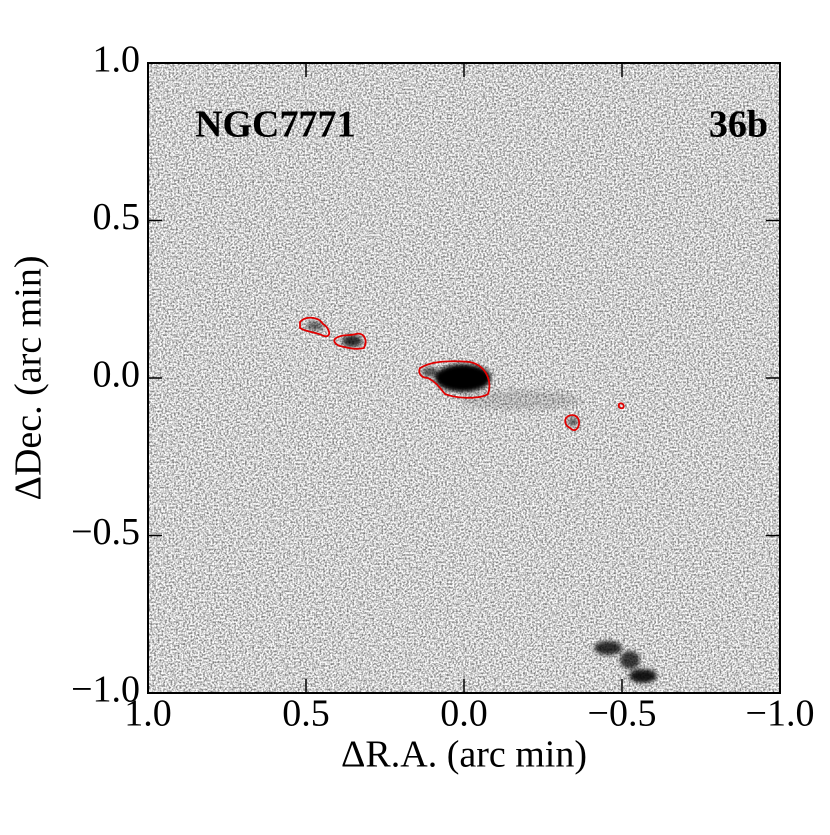  I want to click on x-tick-label: 0.0, so click(464, 714).